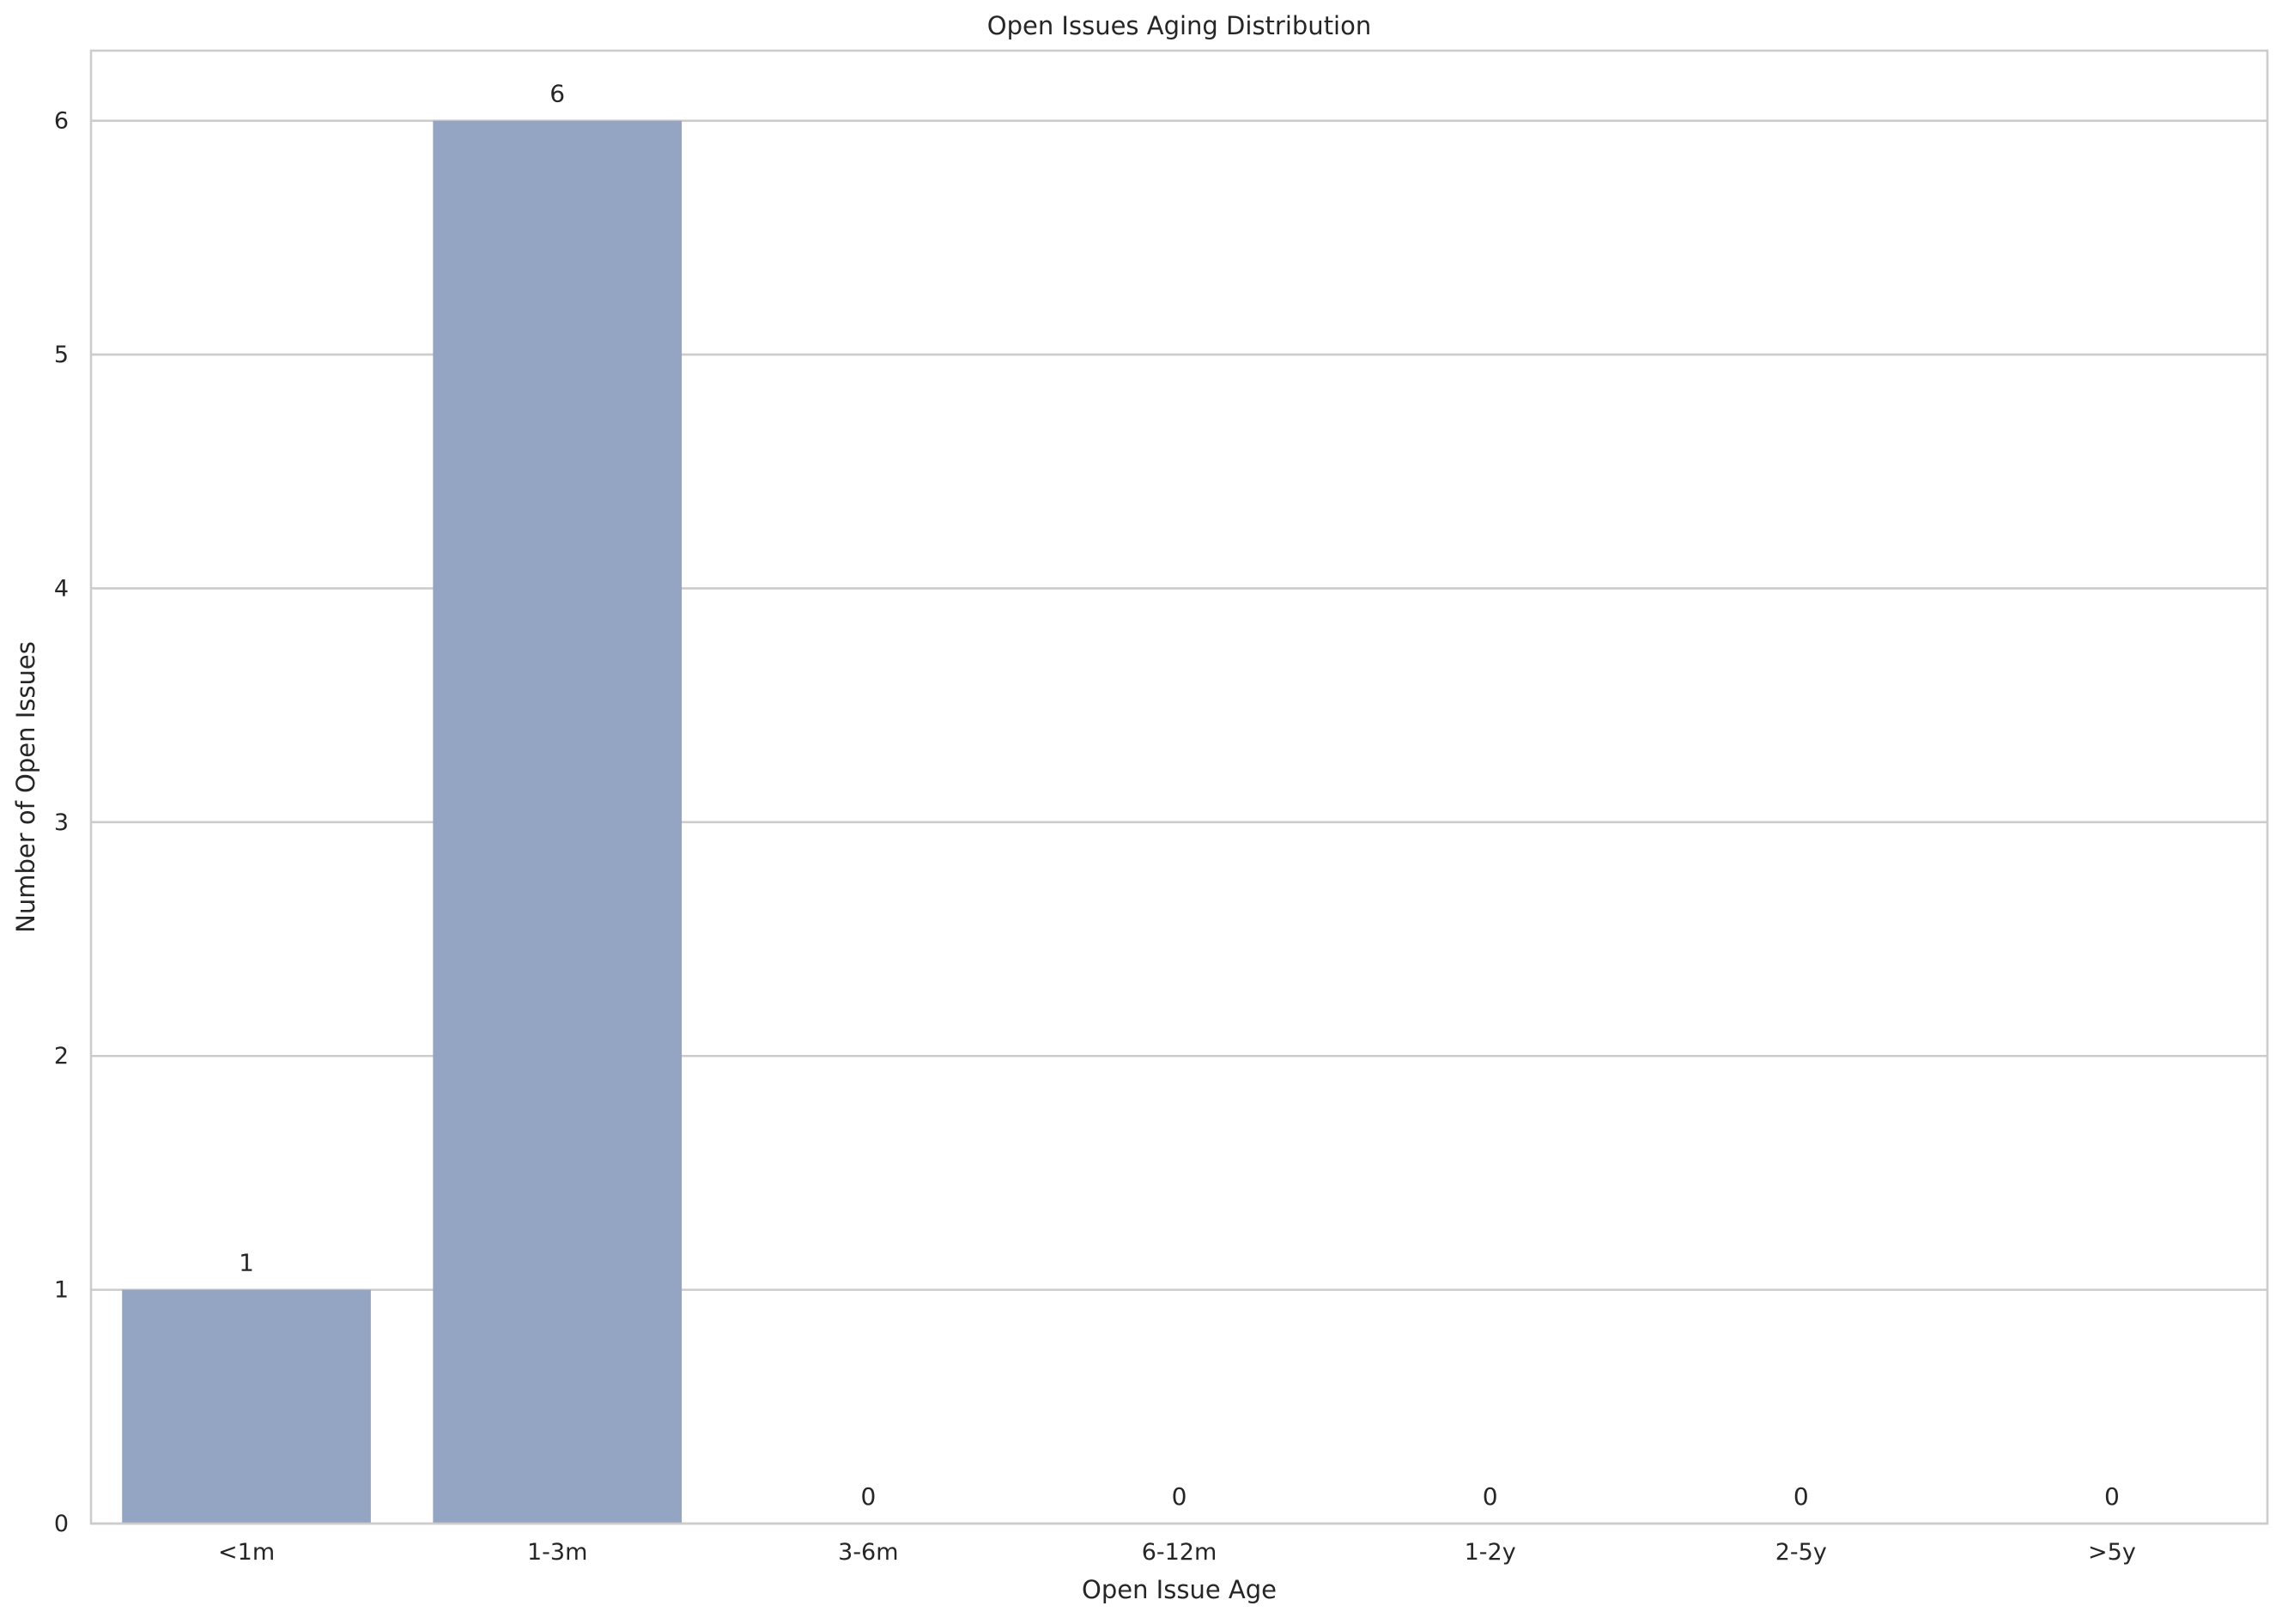 The height and width of the screenshot is (1624, 2282). Describe the element at coordinates (61, 588) in the screenshot. I see `y-tick-label: 4` at that location.